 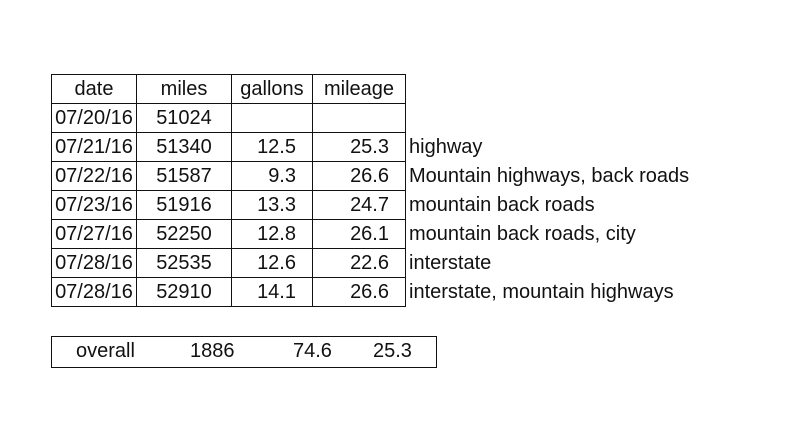 I want to click on row-note: interstate, so click(x=450, y=263).